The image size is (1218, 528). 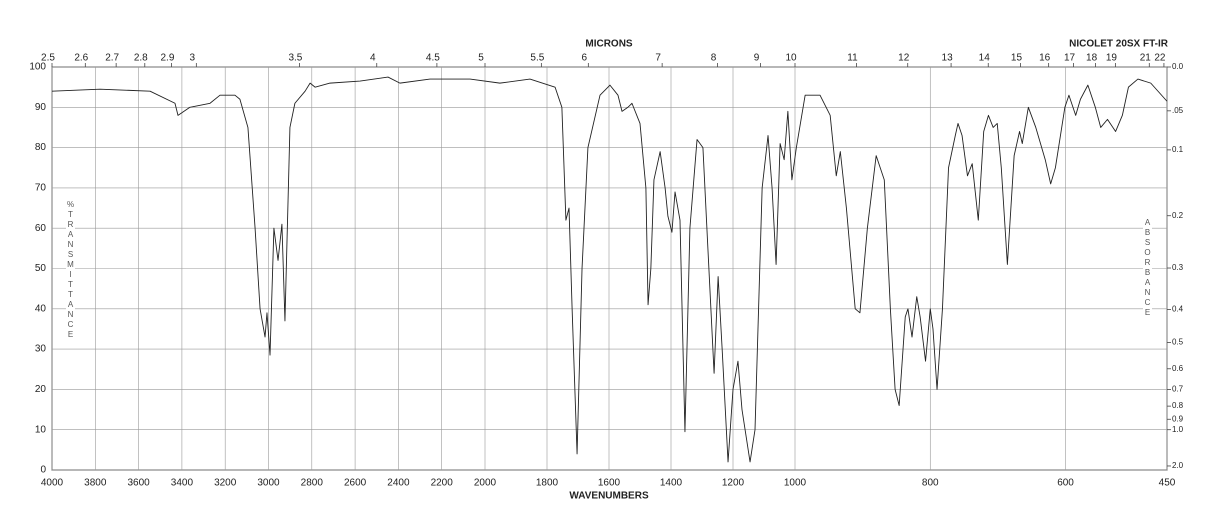 What do you see at coordinates (373, 58) in the screenshot?
I see `x2-tick-label: 4` at bounding box center [373, 58].